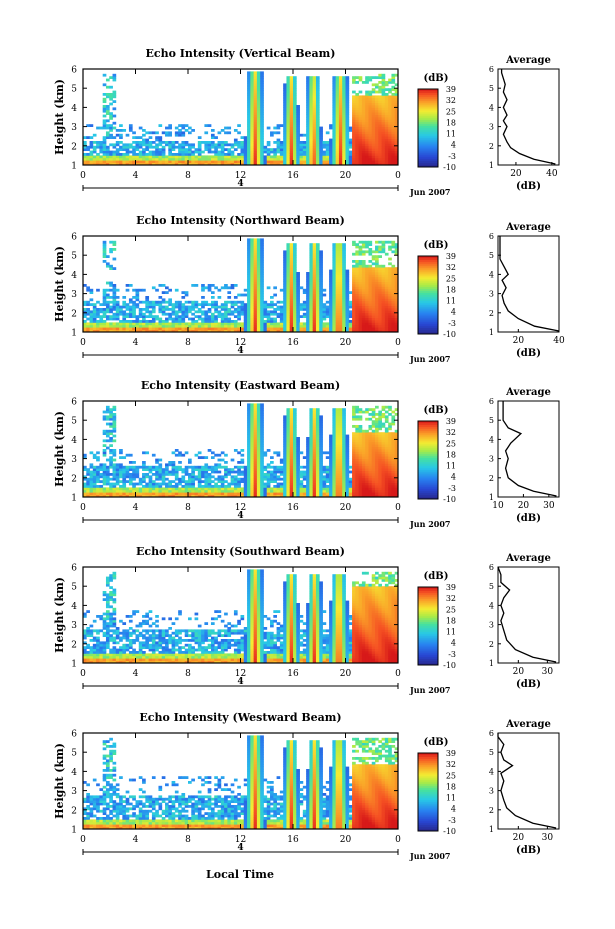 The height and width of the screenshot is (929, 615). What do you see at coordinates (528, 284) in the screenshot?
I see `average-frame` at bounding box center [528, 284].